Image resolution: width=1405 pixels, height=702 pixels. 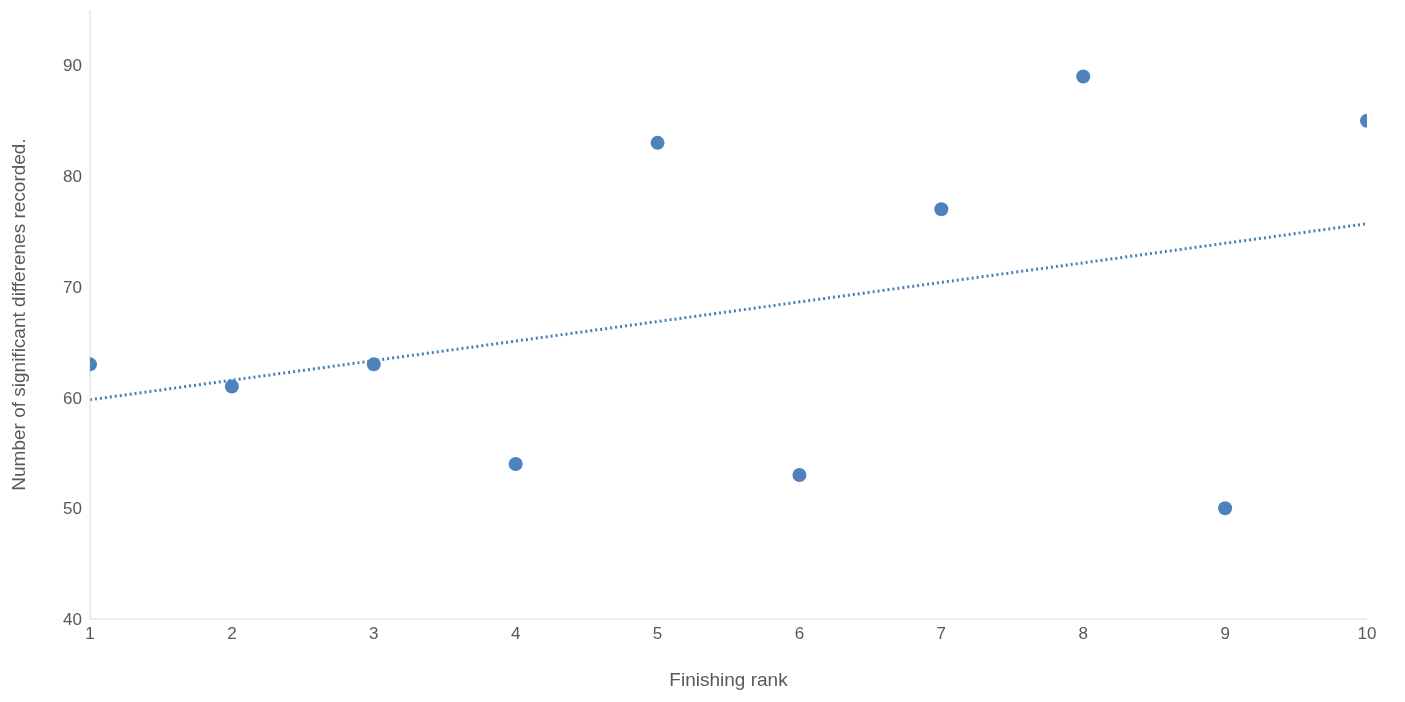 I want to click on y-tick-label: 40, so click(x=72, y=620).